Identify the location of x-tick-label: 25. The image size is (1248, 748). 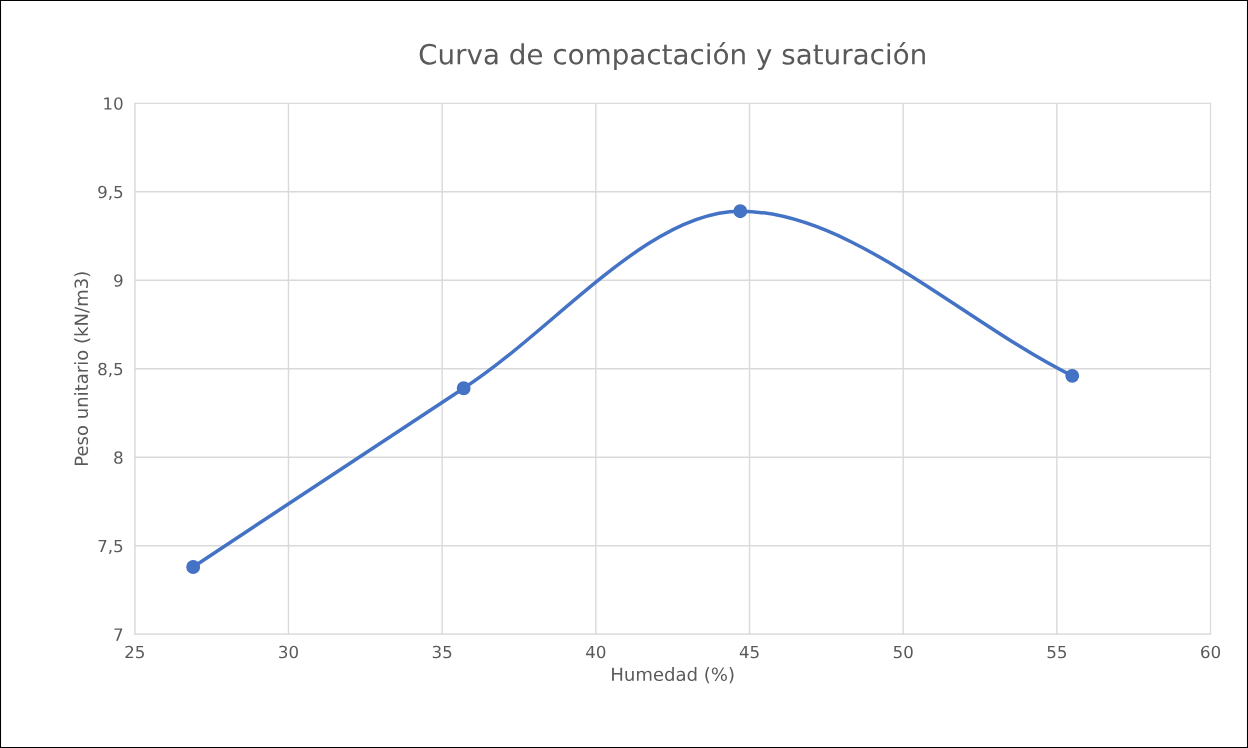
(134, 652).